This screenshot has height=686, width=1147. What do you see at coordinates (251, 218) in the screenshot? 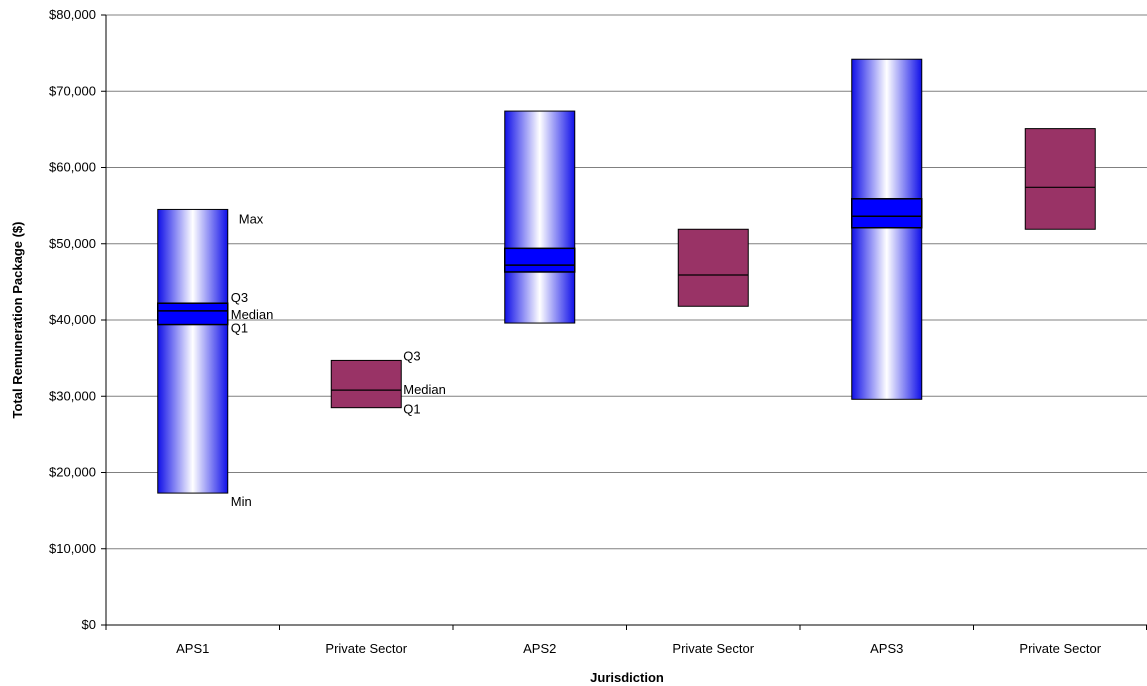
I see `annotation-max: Max` at bounding box center [251, 218].